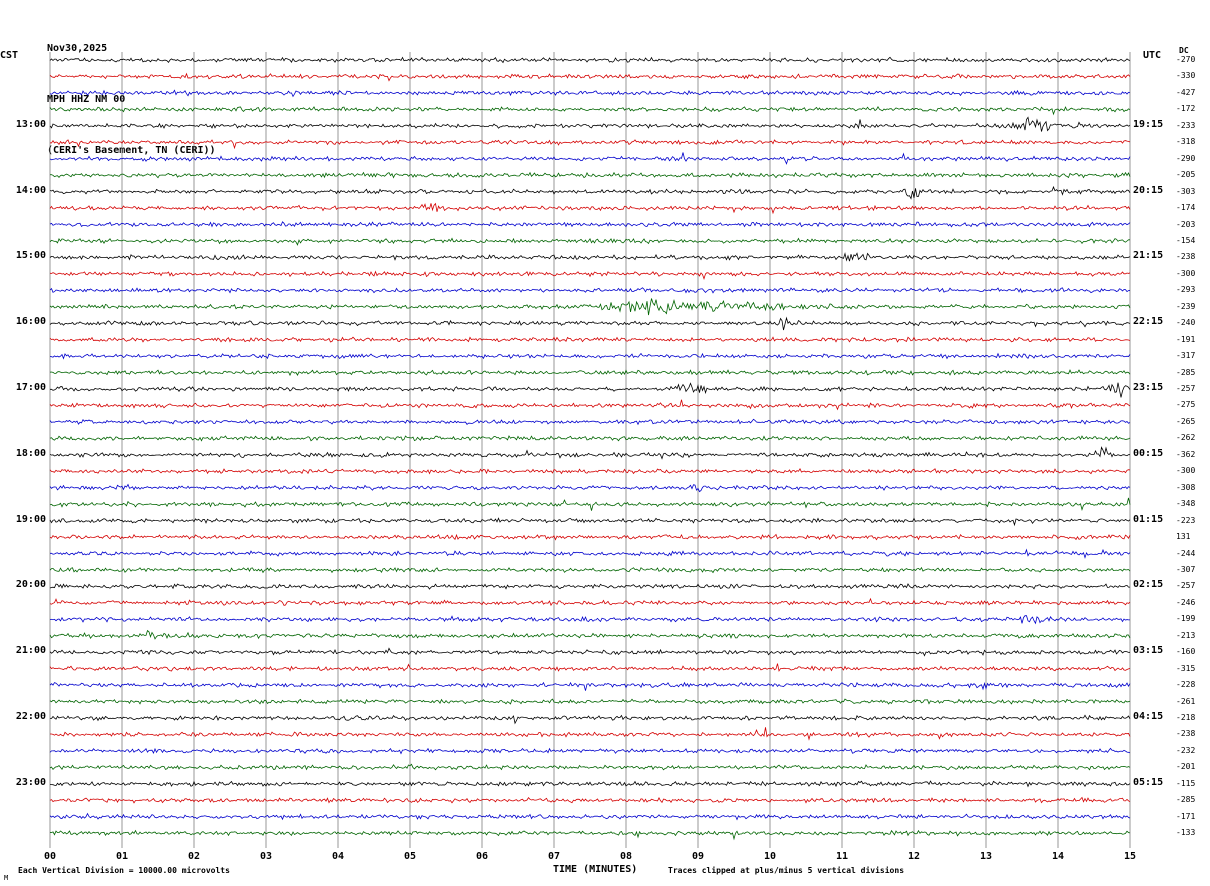  What do you see at coordinates (1186, 553) in the screenshot?
I see `dc-offset-value: -244` at bounding box center [1186, 553].